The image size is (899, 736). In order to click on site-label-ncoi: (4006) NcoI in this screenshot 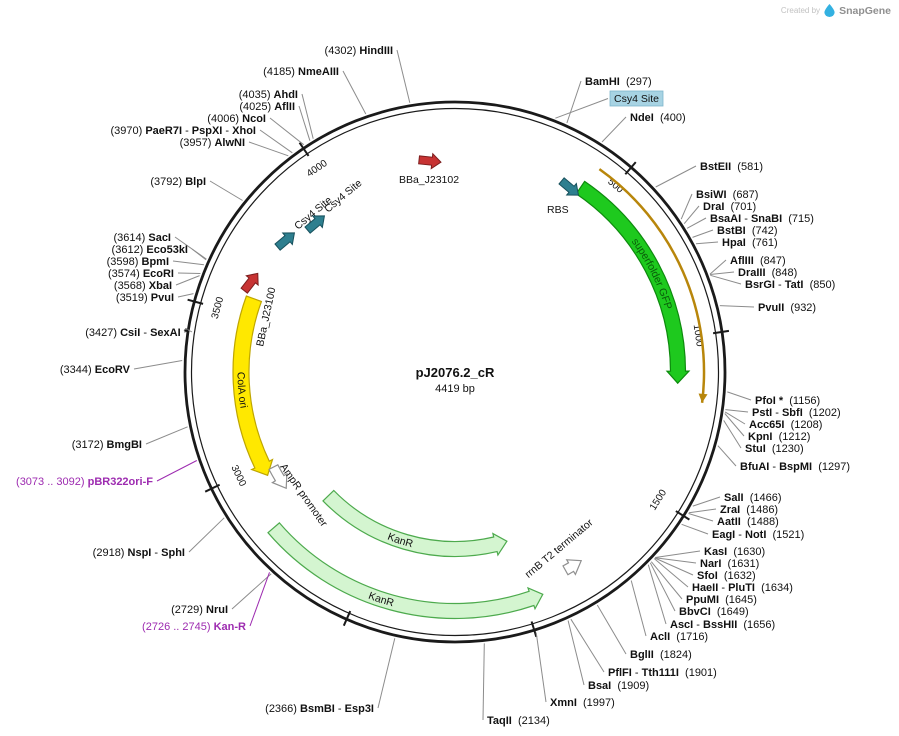, I will do `click(236, 119)`.